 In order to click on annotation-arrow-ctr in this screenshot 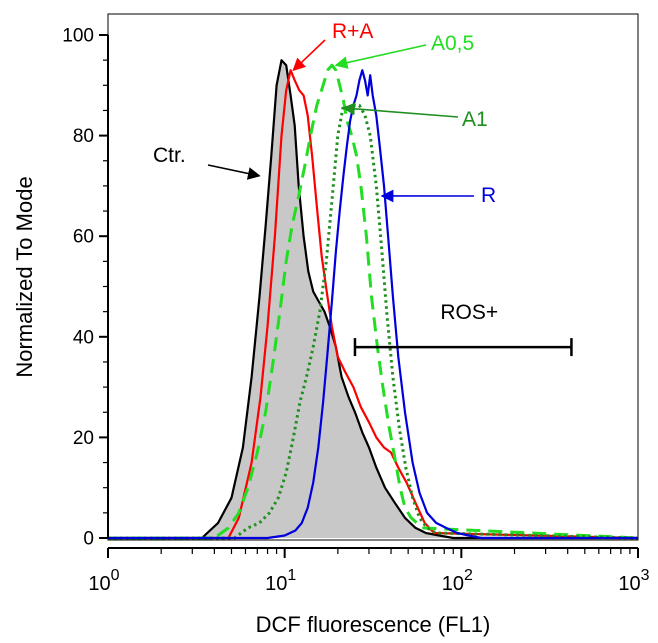, I will do `click(234, 172)`.